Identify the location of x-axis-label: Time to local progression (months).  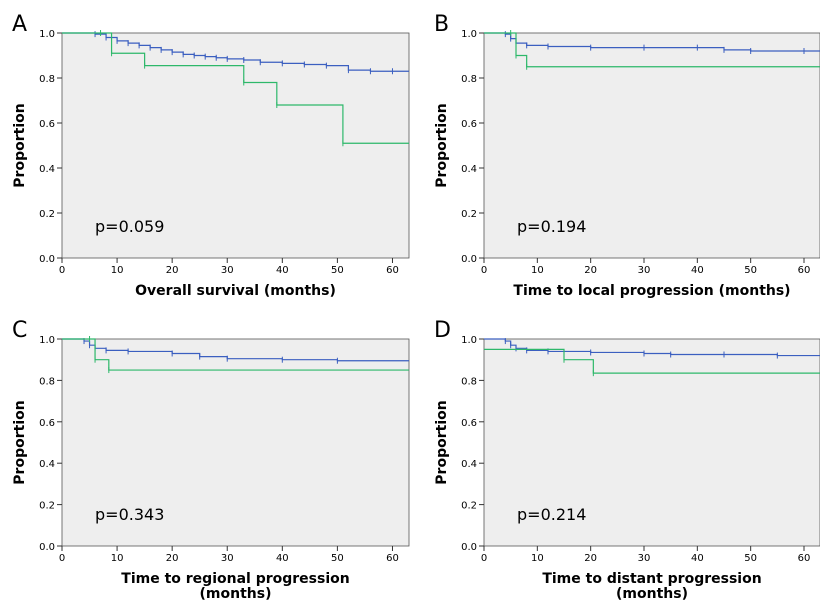
(651, 291).